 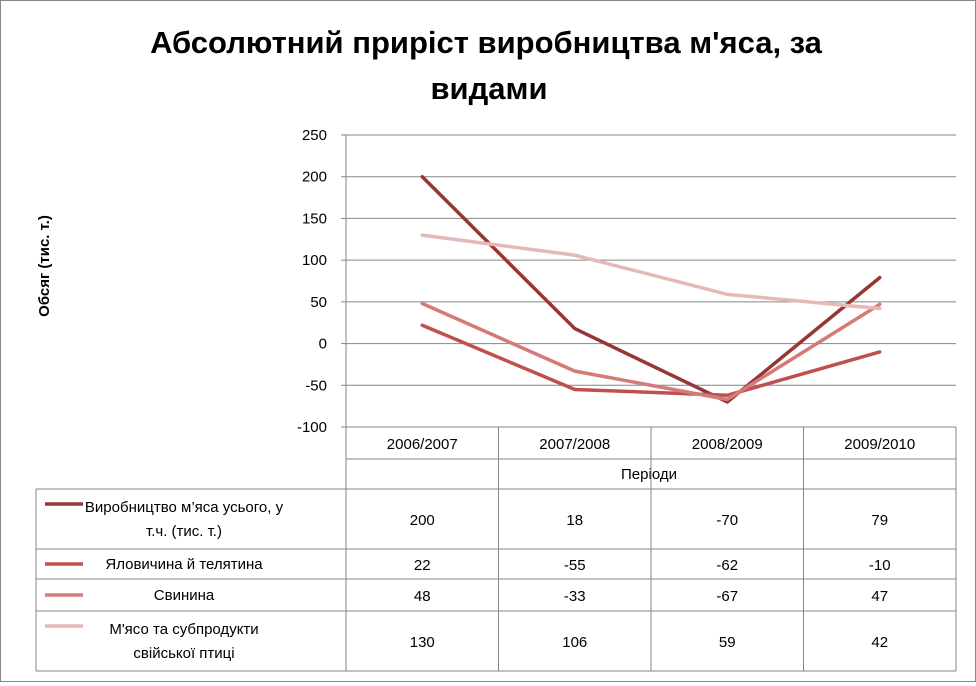 I want to click on y-tick-label: 0, so click(x=323, y=344).